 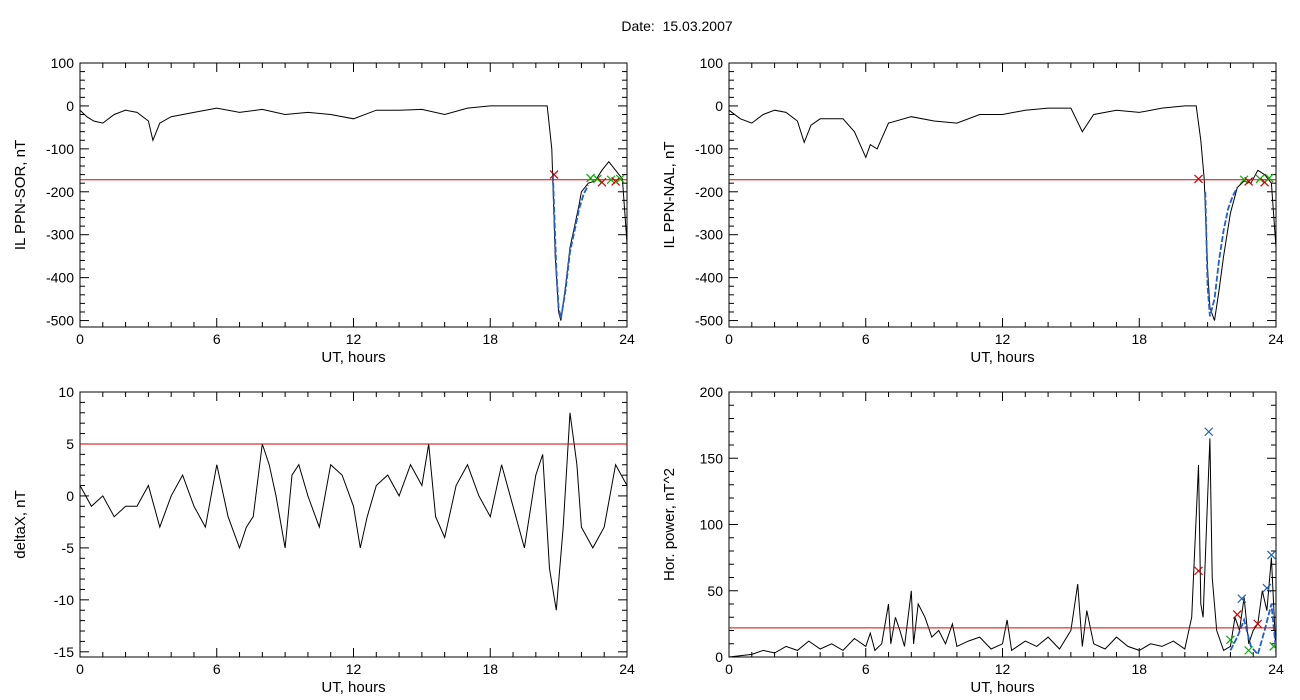 I want to click on y-tick-label: 150, so click(x=712, y=458).